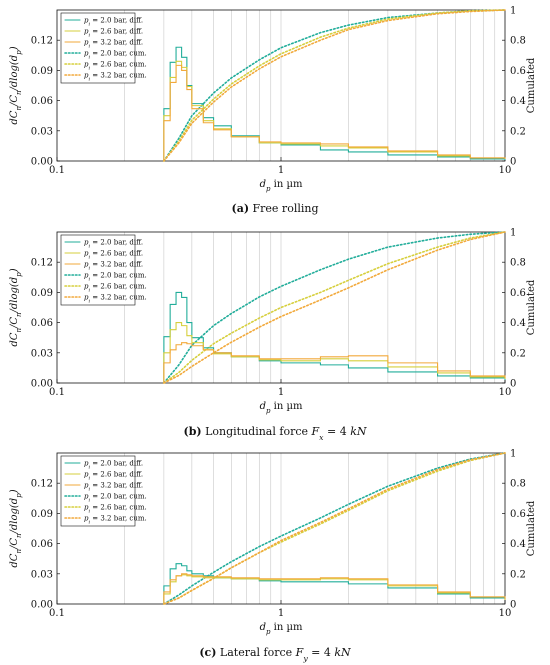  Describe the element at coordinates (192, 431) in the screenshot. I see `caption-label: (b)` at that location.